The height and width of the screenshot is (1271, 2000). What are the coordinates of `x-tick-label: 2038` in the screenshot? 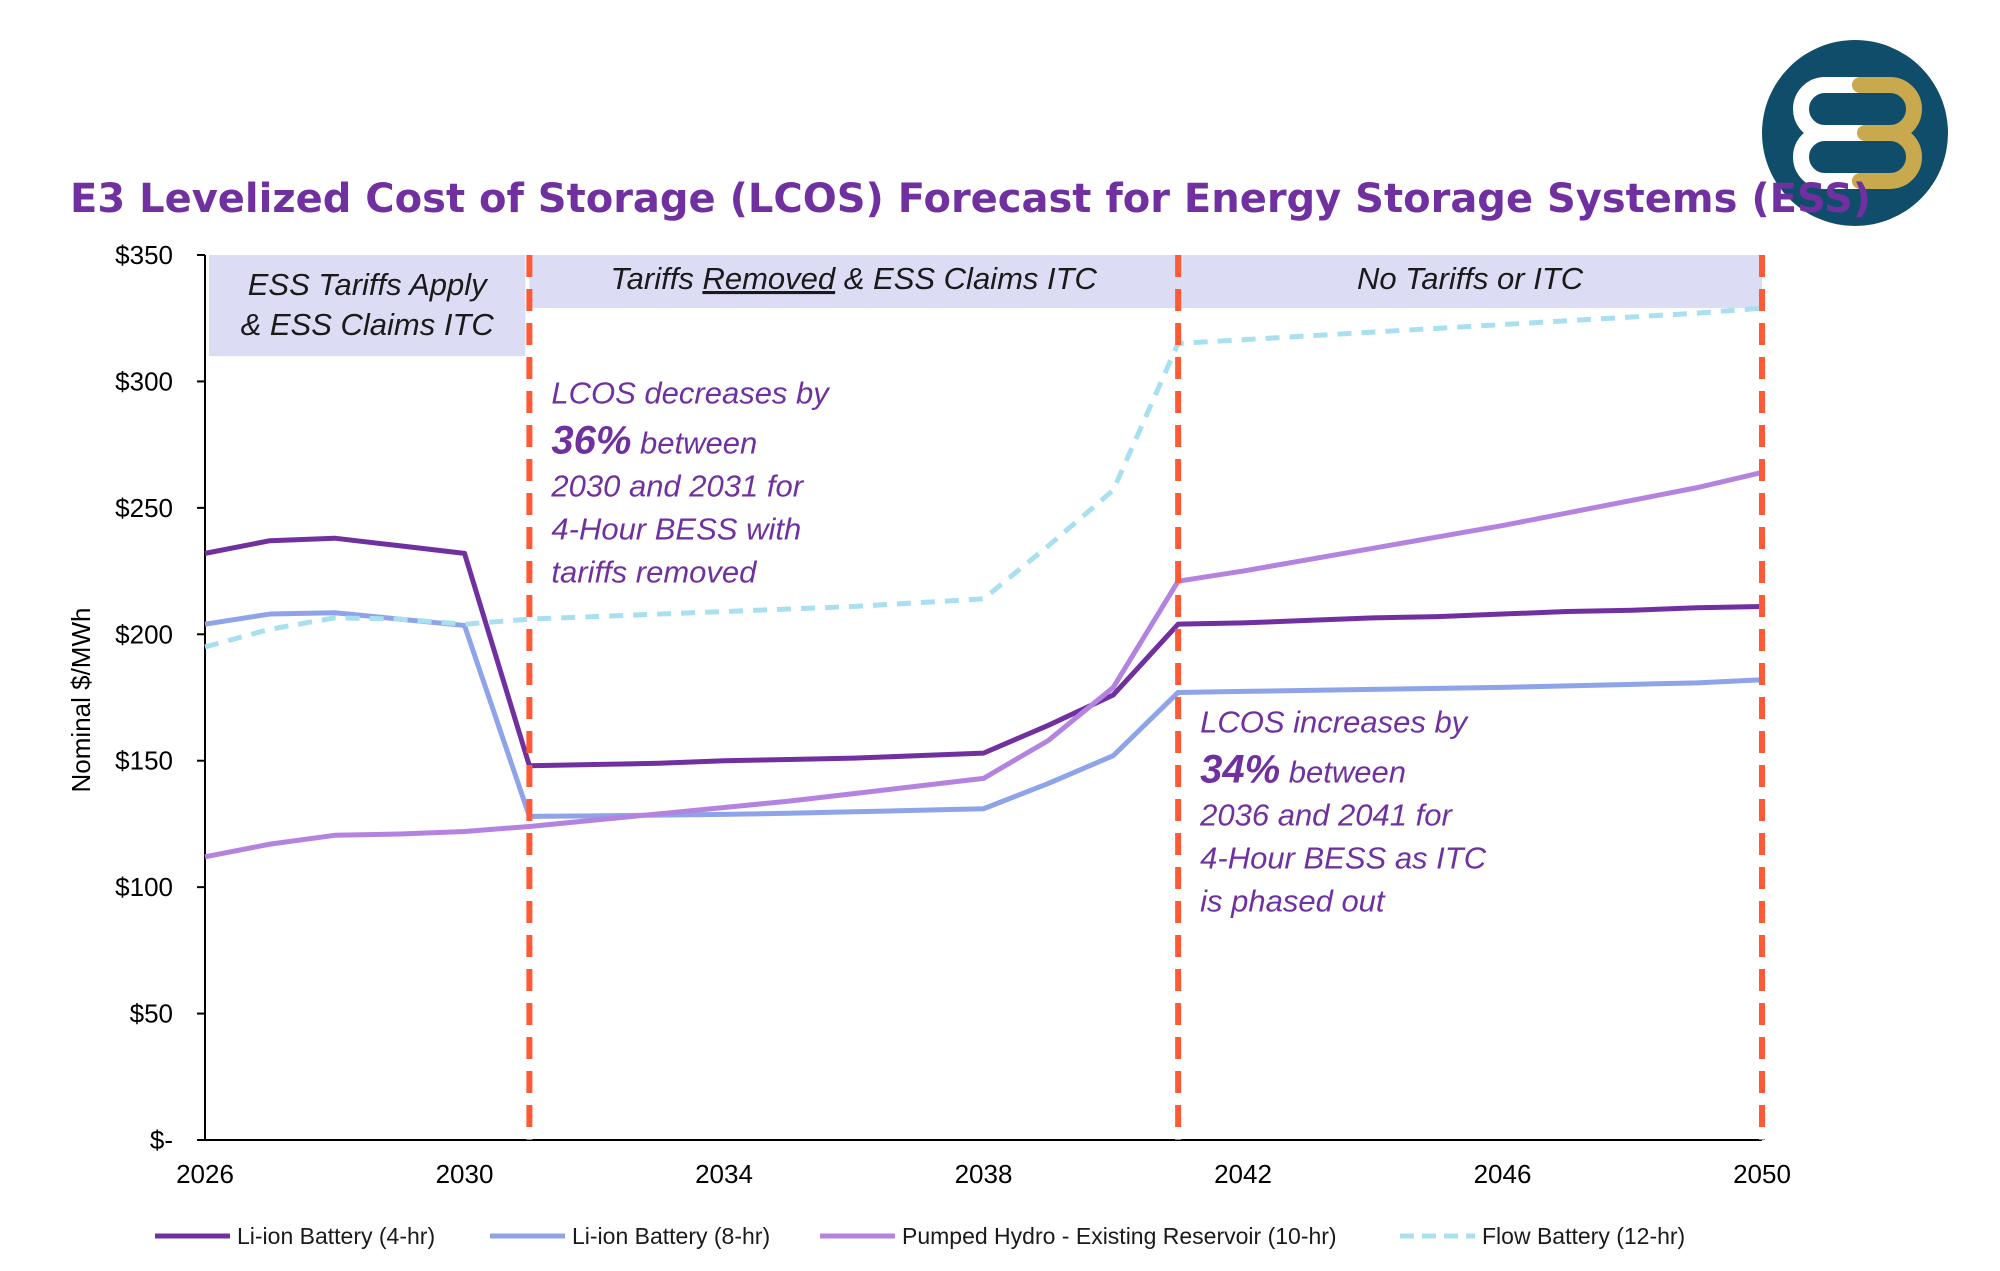 It's located at (984, 1174).